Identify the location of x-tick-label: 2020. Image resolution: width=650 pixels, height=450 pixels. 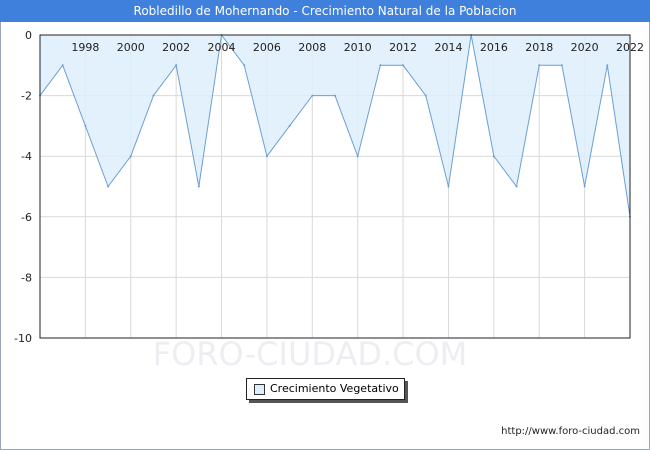
(585, 47).